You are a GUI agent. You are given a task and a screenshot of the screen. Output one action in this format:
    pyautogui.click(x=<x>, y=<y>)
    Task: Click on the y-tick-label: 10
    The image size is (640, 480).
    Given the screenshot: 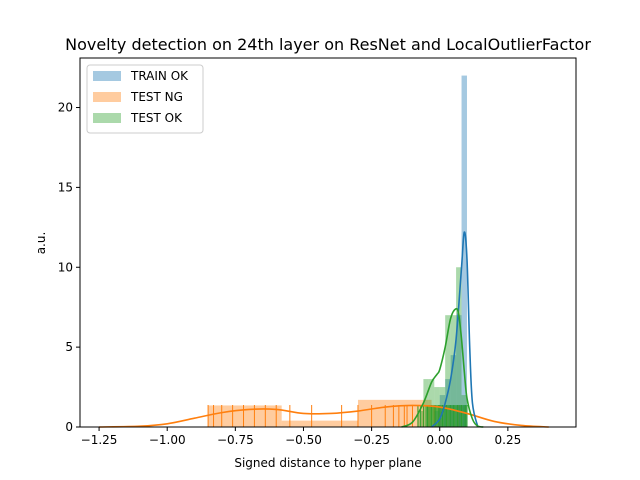 What is the action you would take?
    pyautogui.click(x=65, y=267)
    